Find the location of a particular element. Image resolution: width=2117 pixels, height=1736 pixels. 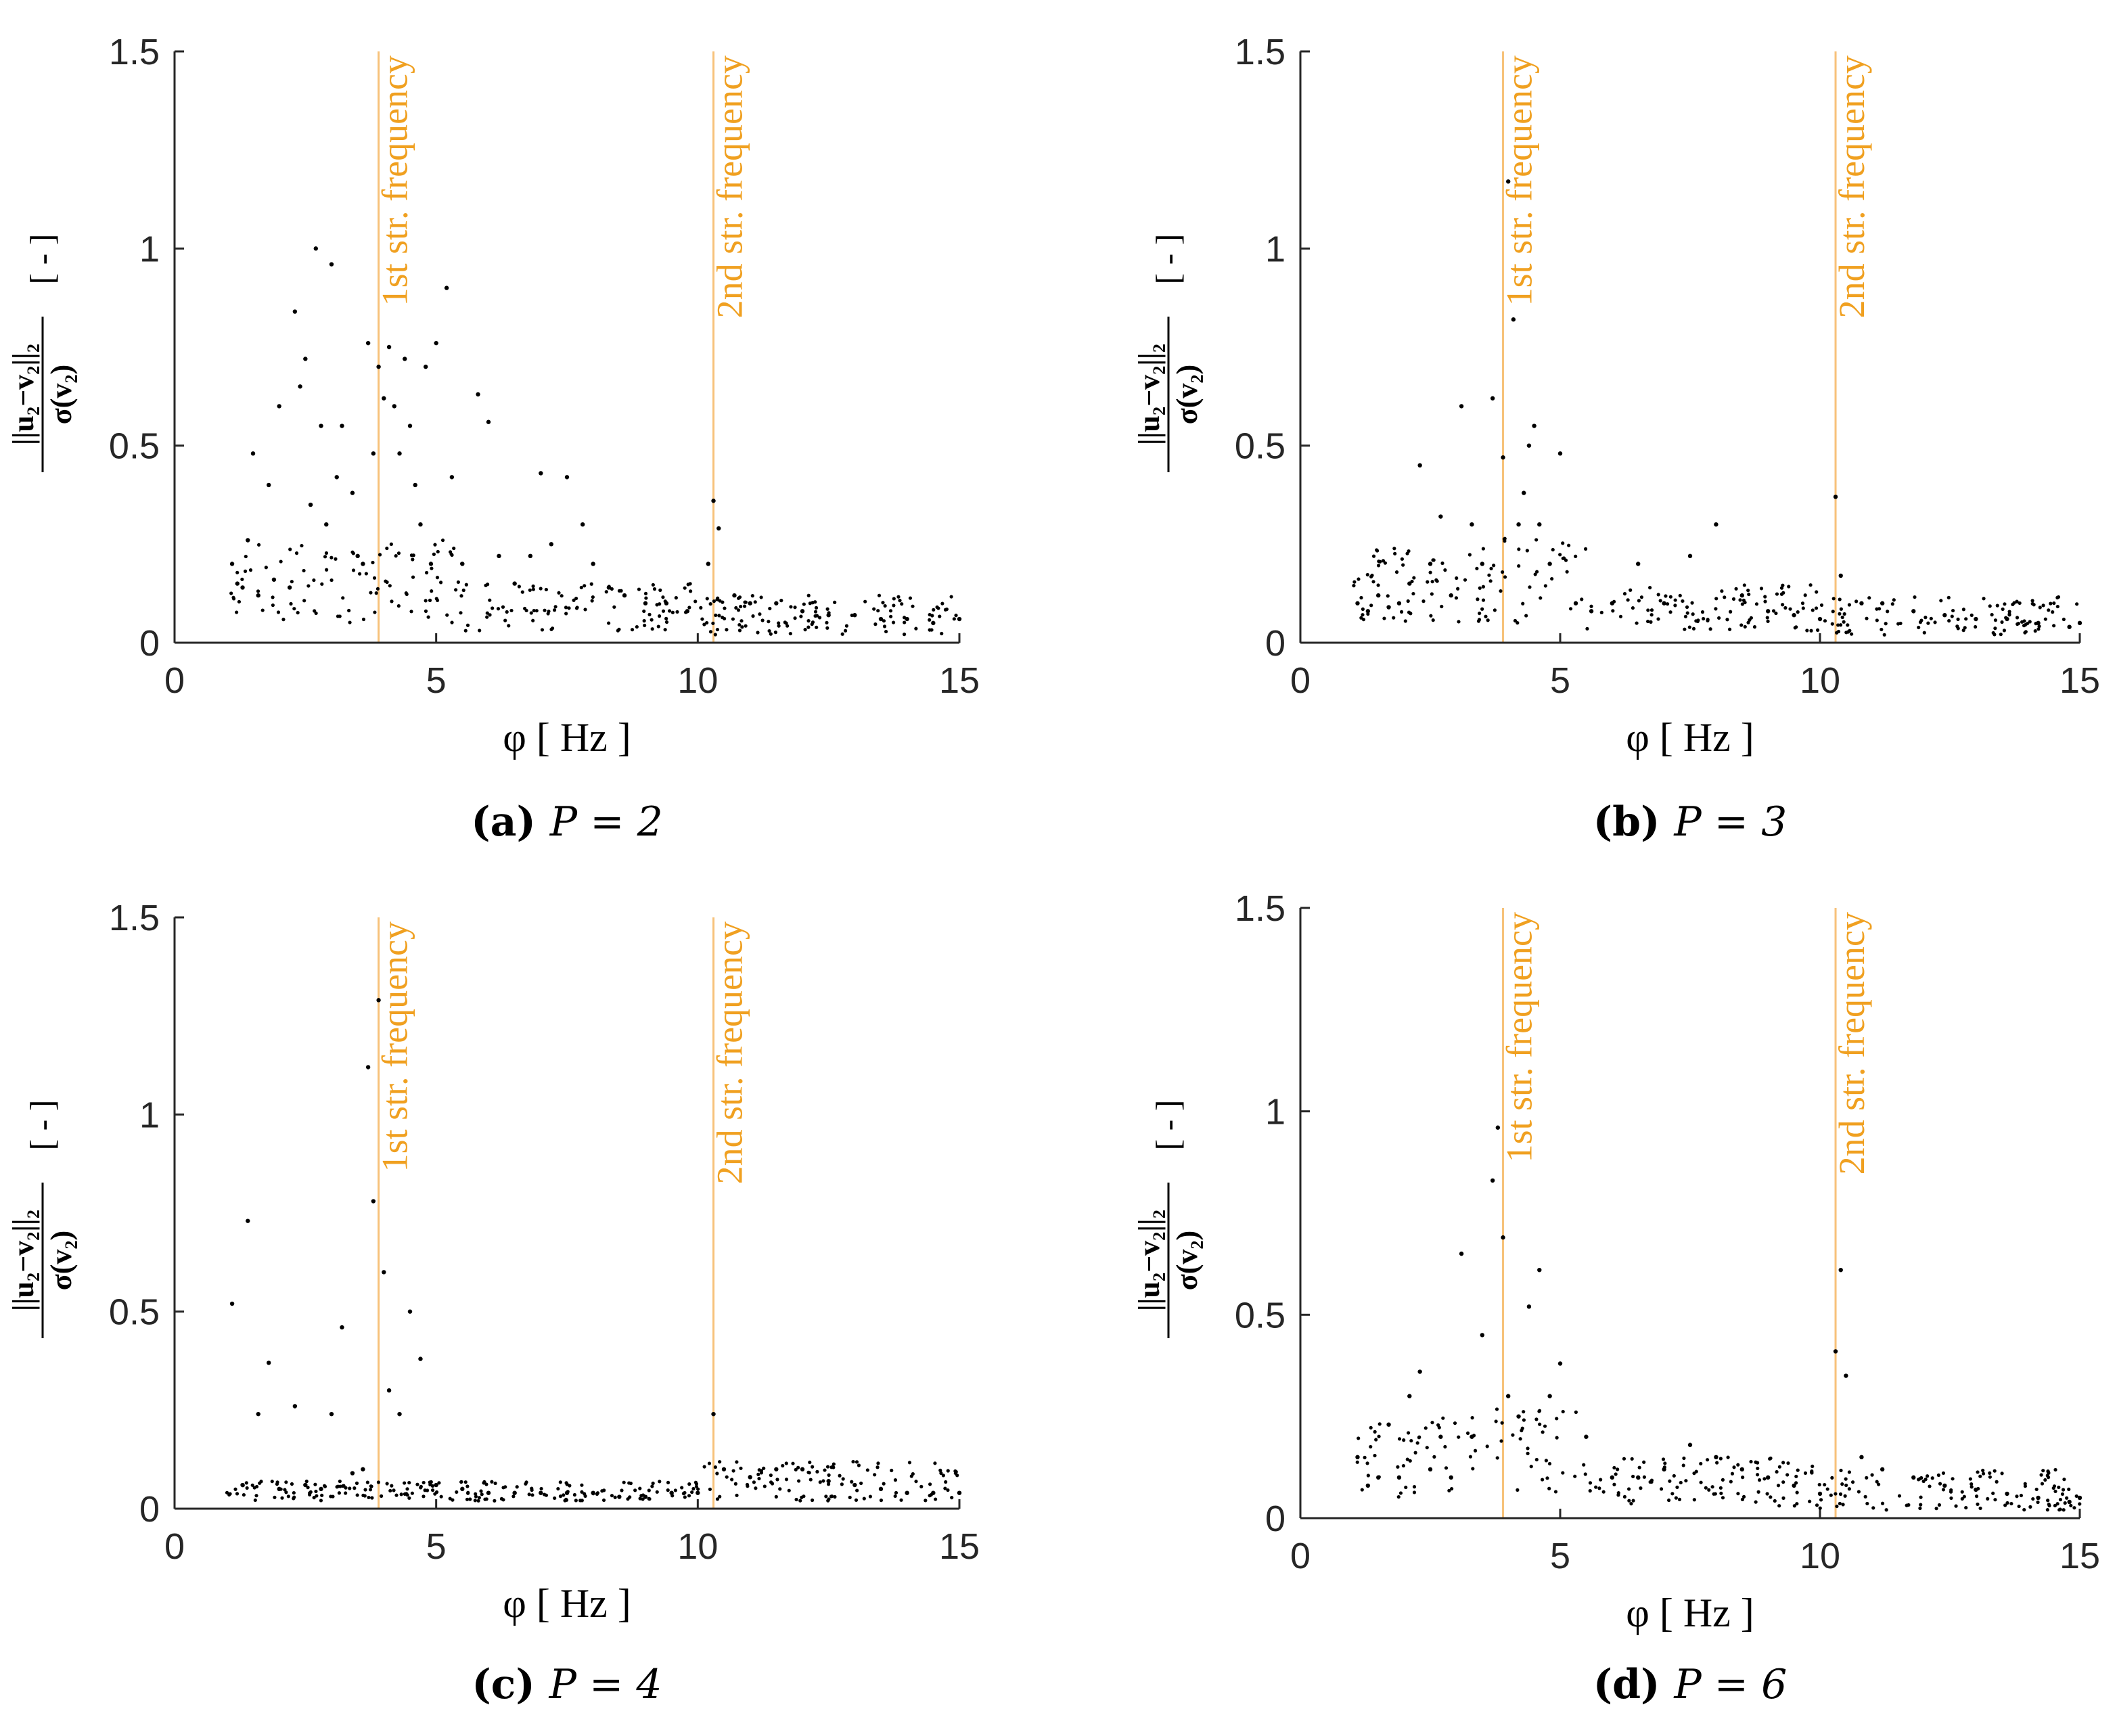

y-label-numerator: ||u₂−v₂||₂ is located at coordinates (23, 394).